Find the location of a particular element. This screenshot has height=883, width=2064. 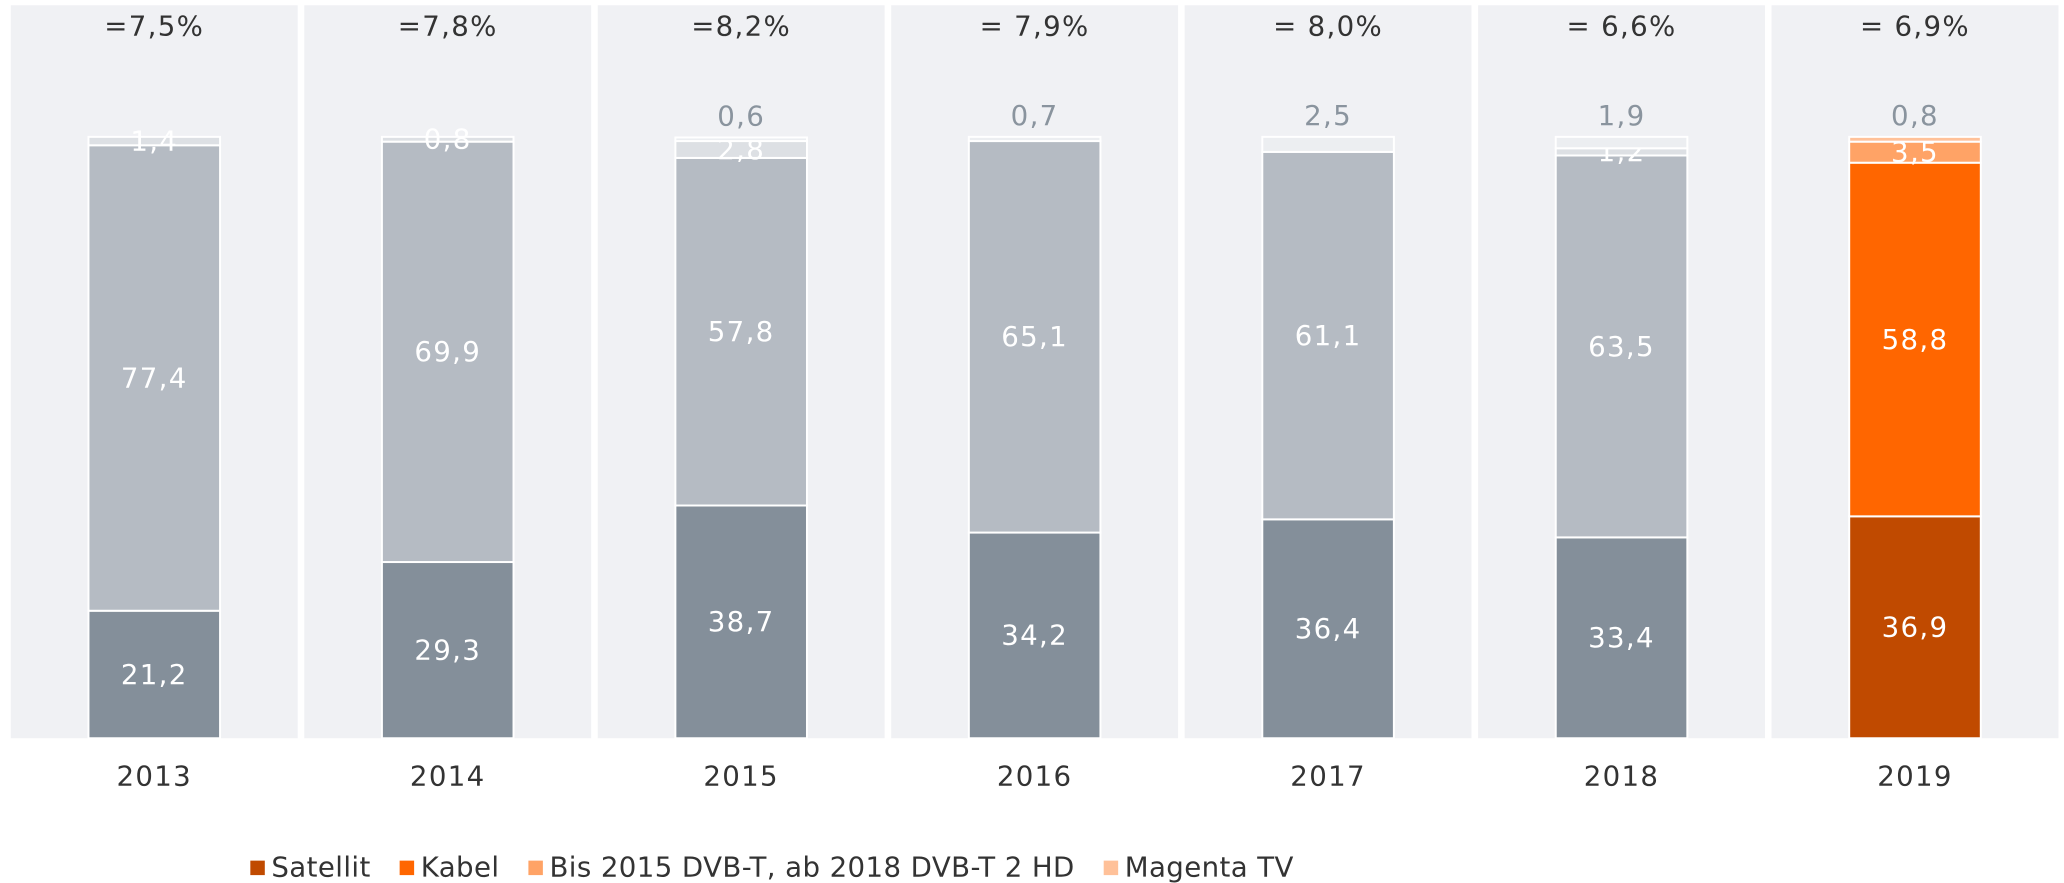

data-label: 34,2 is located at coordinates (1034, 635).